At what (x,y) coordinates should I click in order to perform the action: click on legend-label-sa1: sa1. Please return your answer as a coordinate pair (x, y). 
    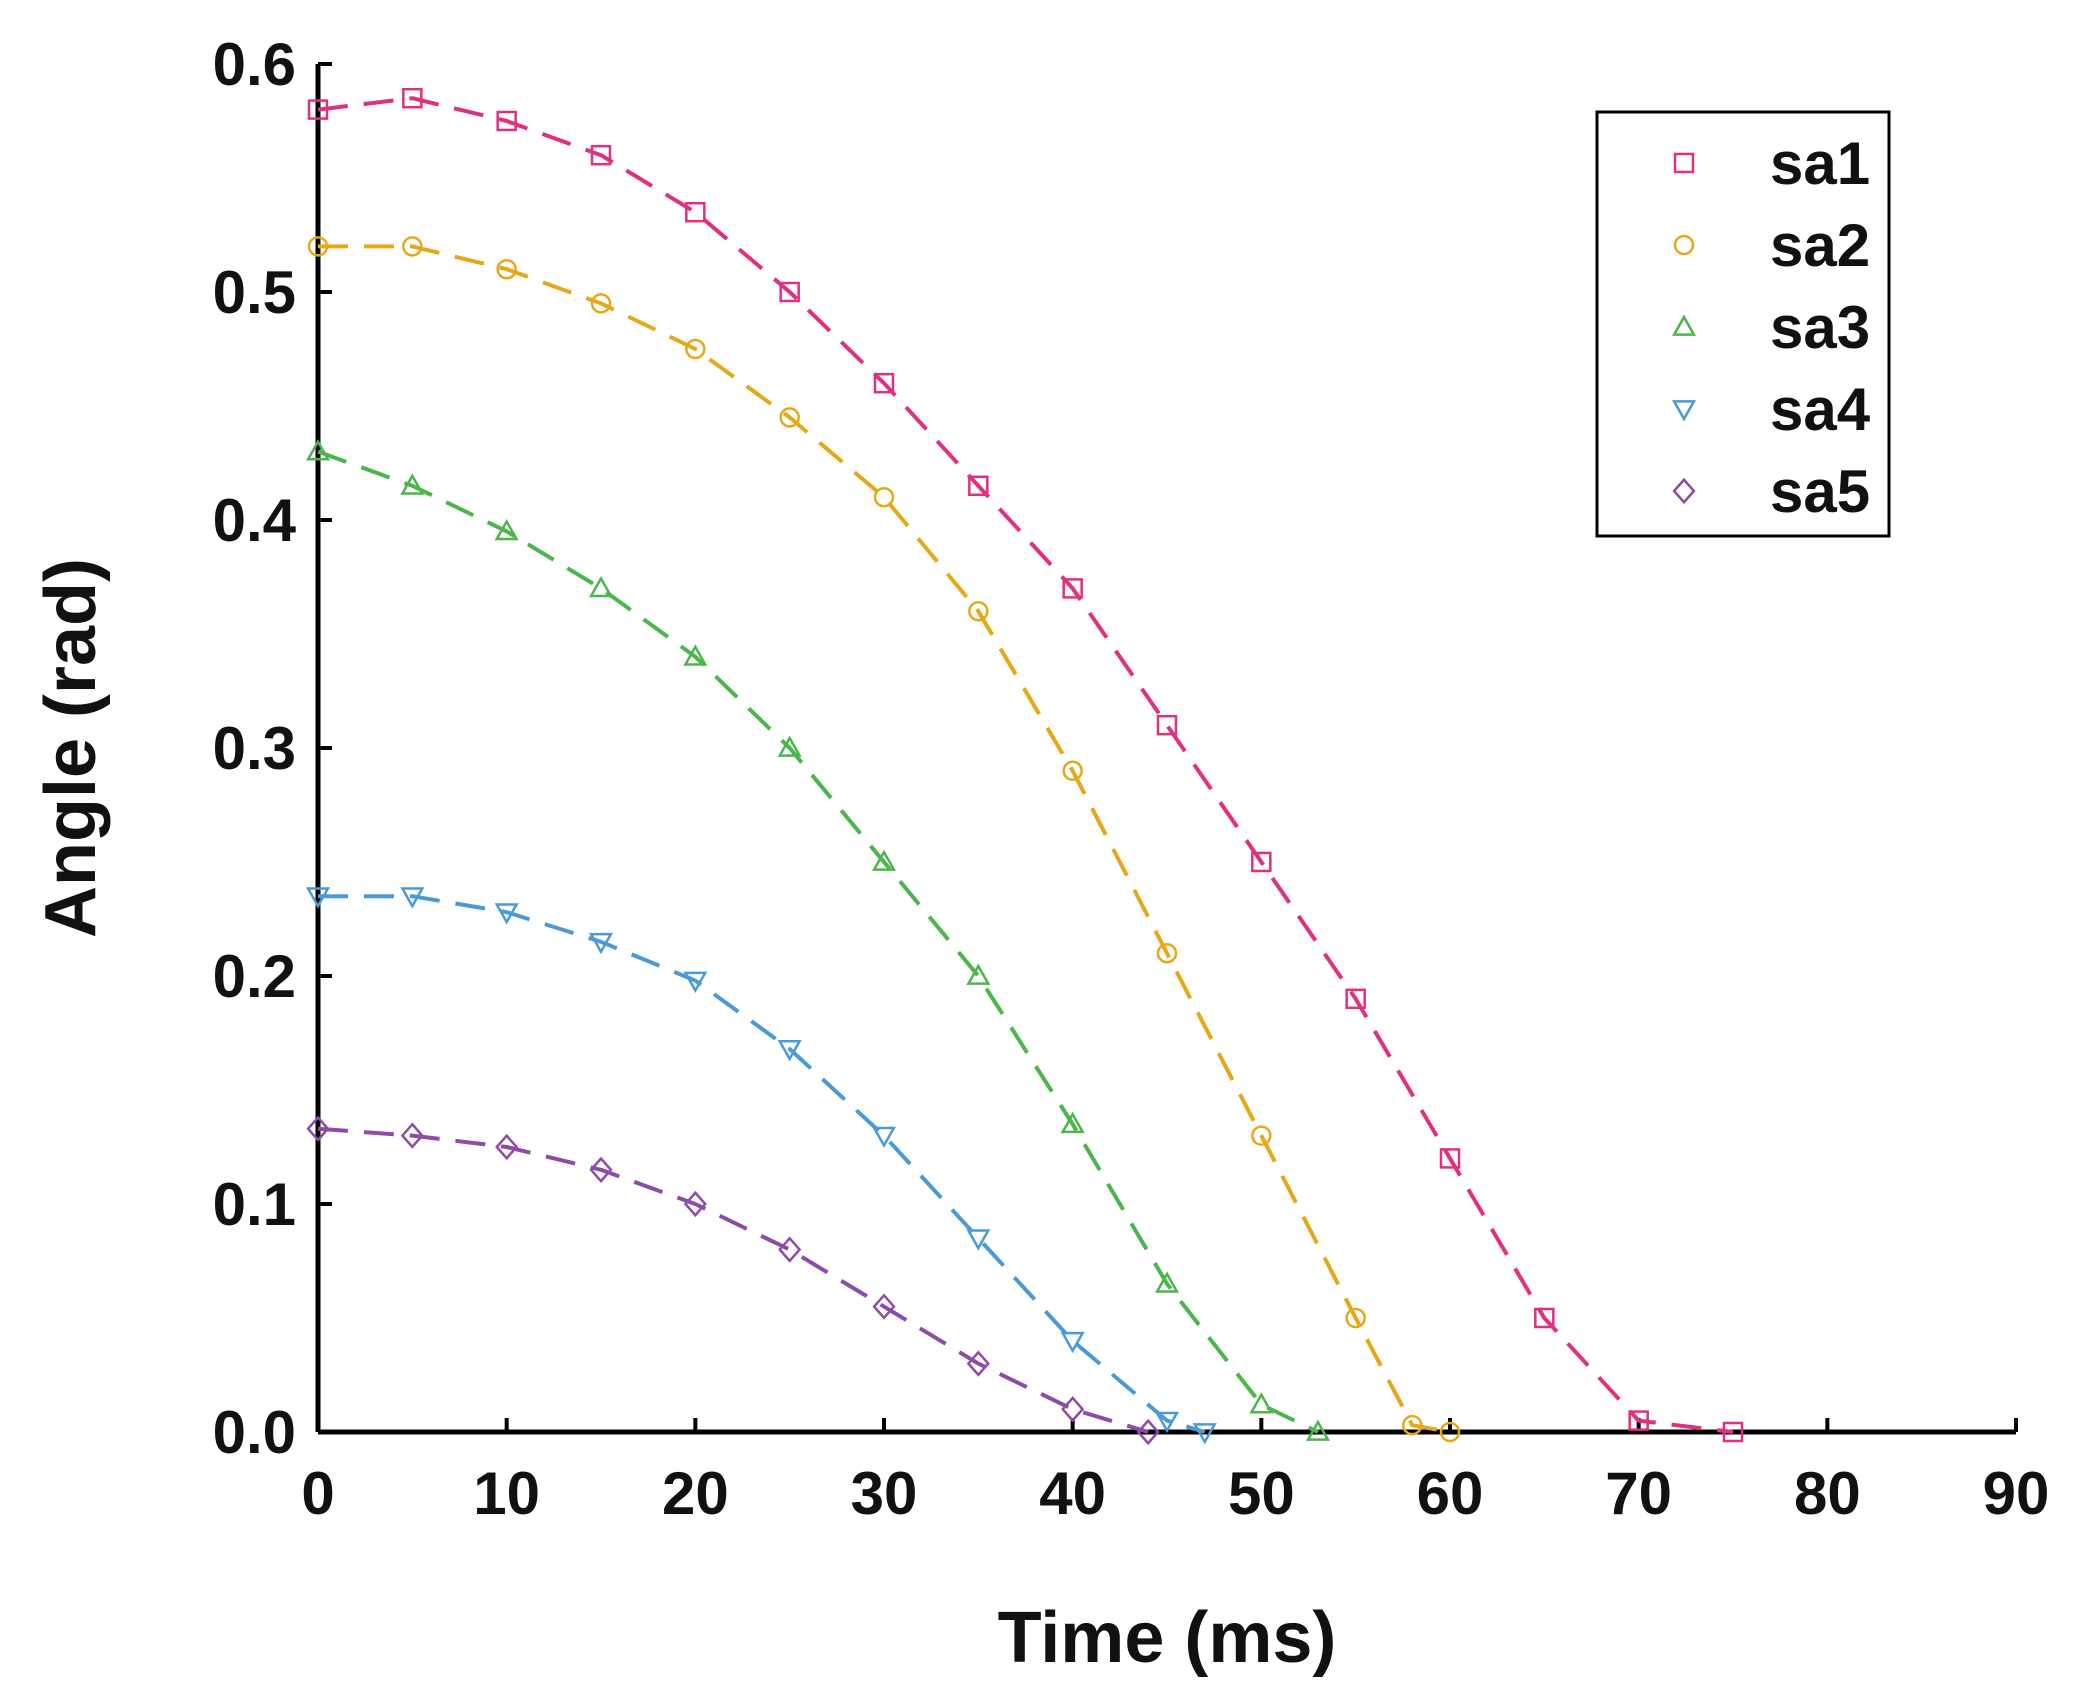
    Looking at the image, I should click on (1820, 163).